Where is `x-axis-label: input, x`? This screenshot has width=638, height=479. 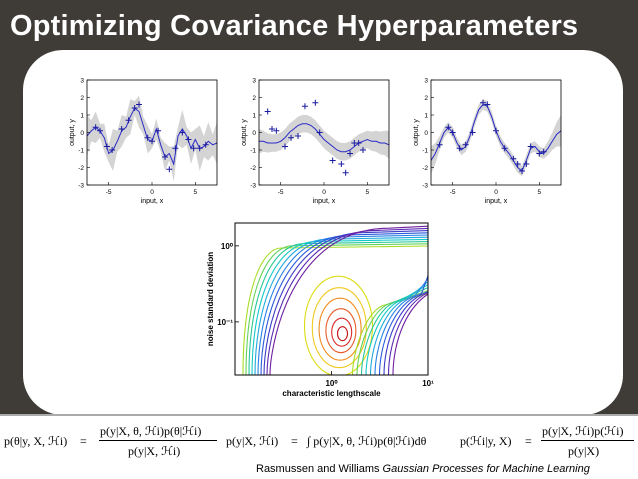 x-axis-label: input, x is located at coordinates (324, 201).